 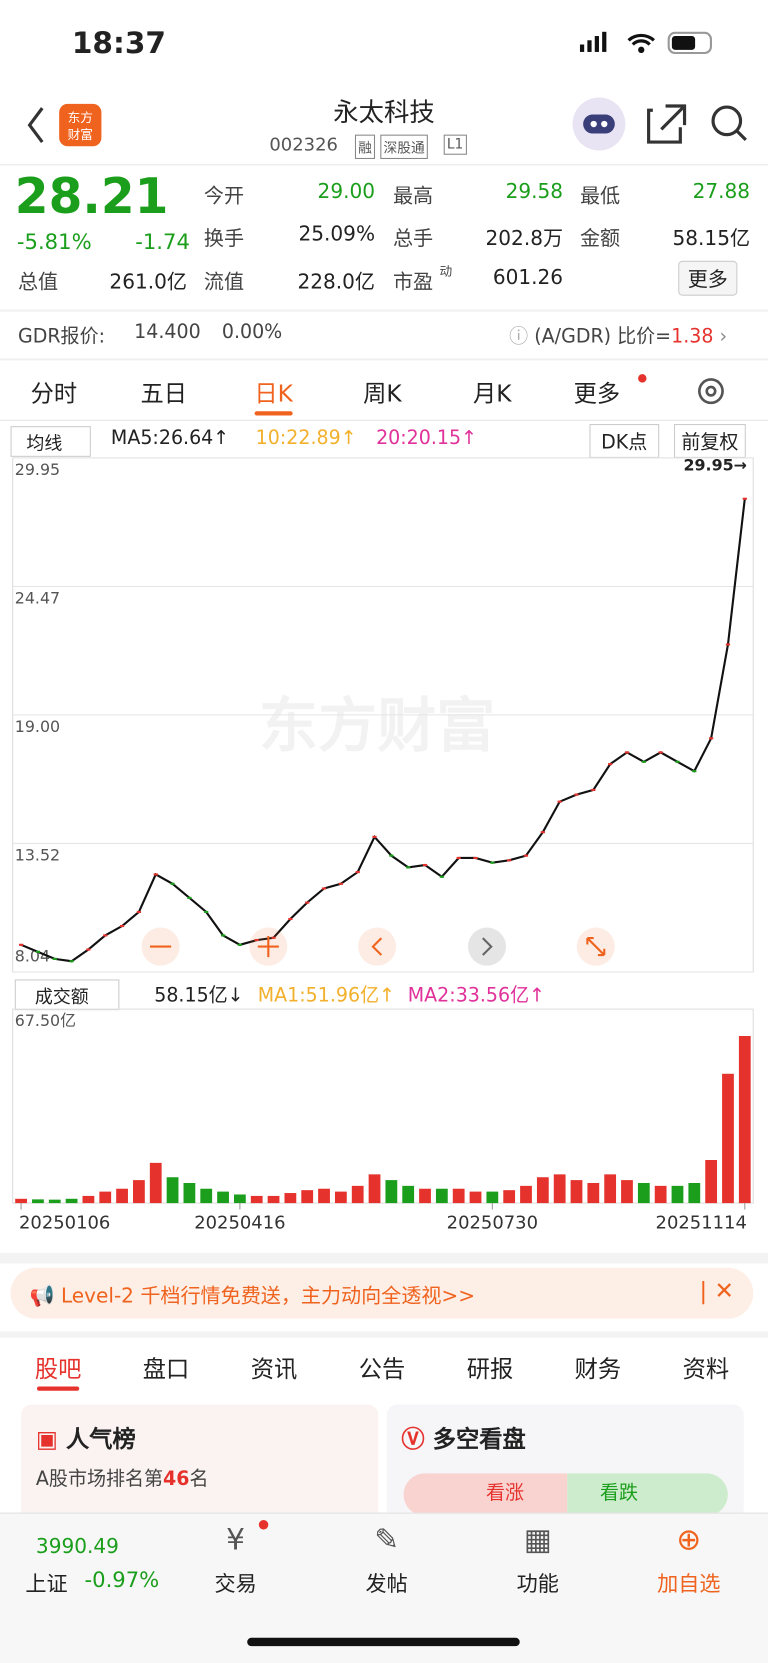 What do you see at coordinates (706, 1370) in the screenshot?
I see `sub-tab: 资料` at bounding box center [706, 1370].